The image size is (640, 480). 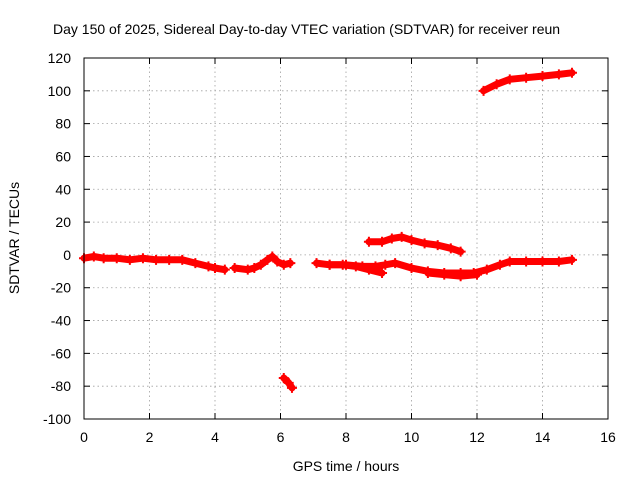 I want to click on y-tick-label: 60, so click(x=63, y=156).